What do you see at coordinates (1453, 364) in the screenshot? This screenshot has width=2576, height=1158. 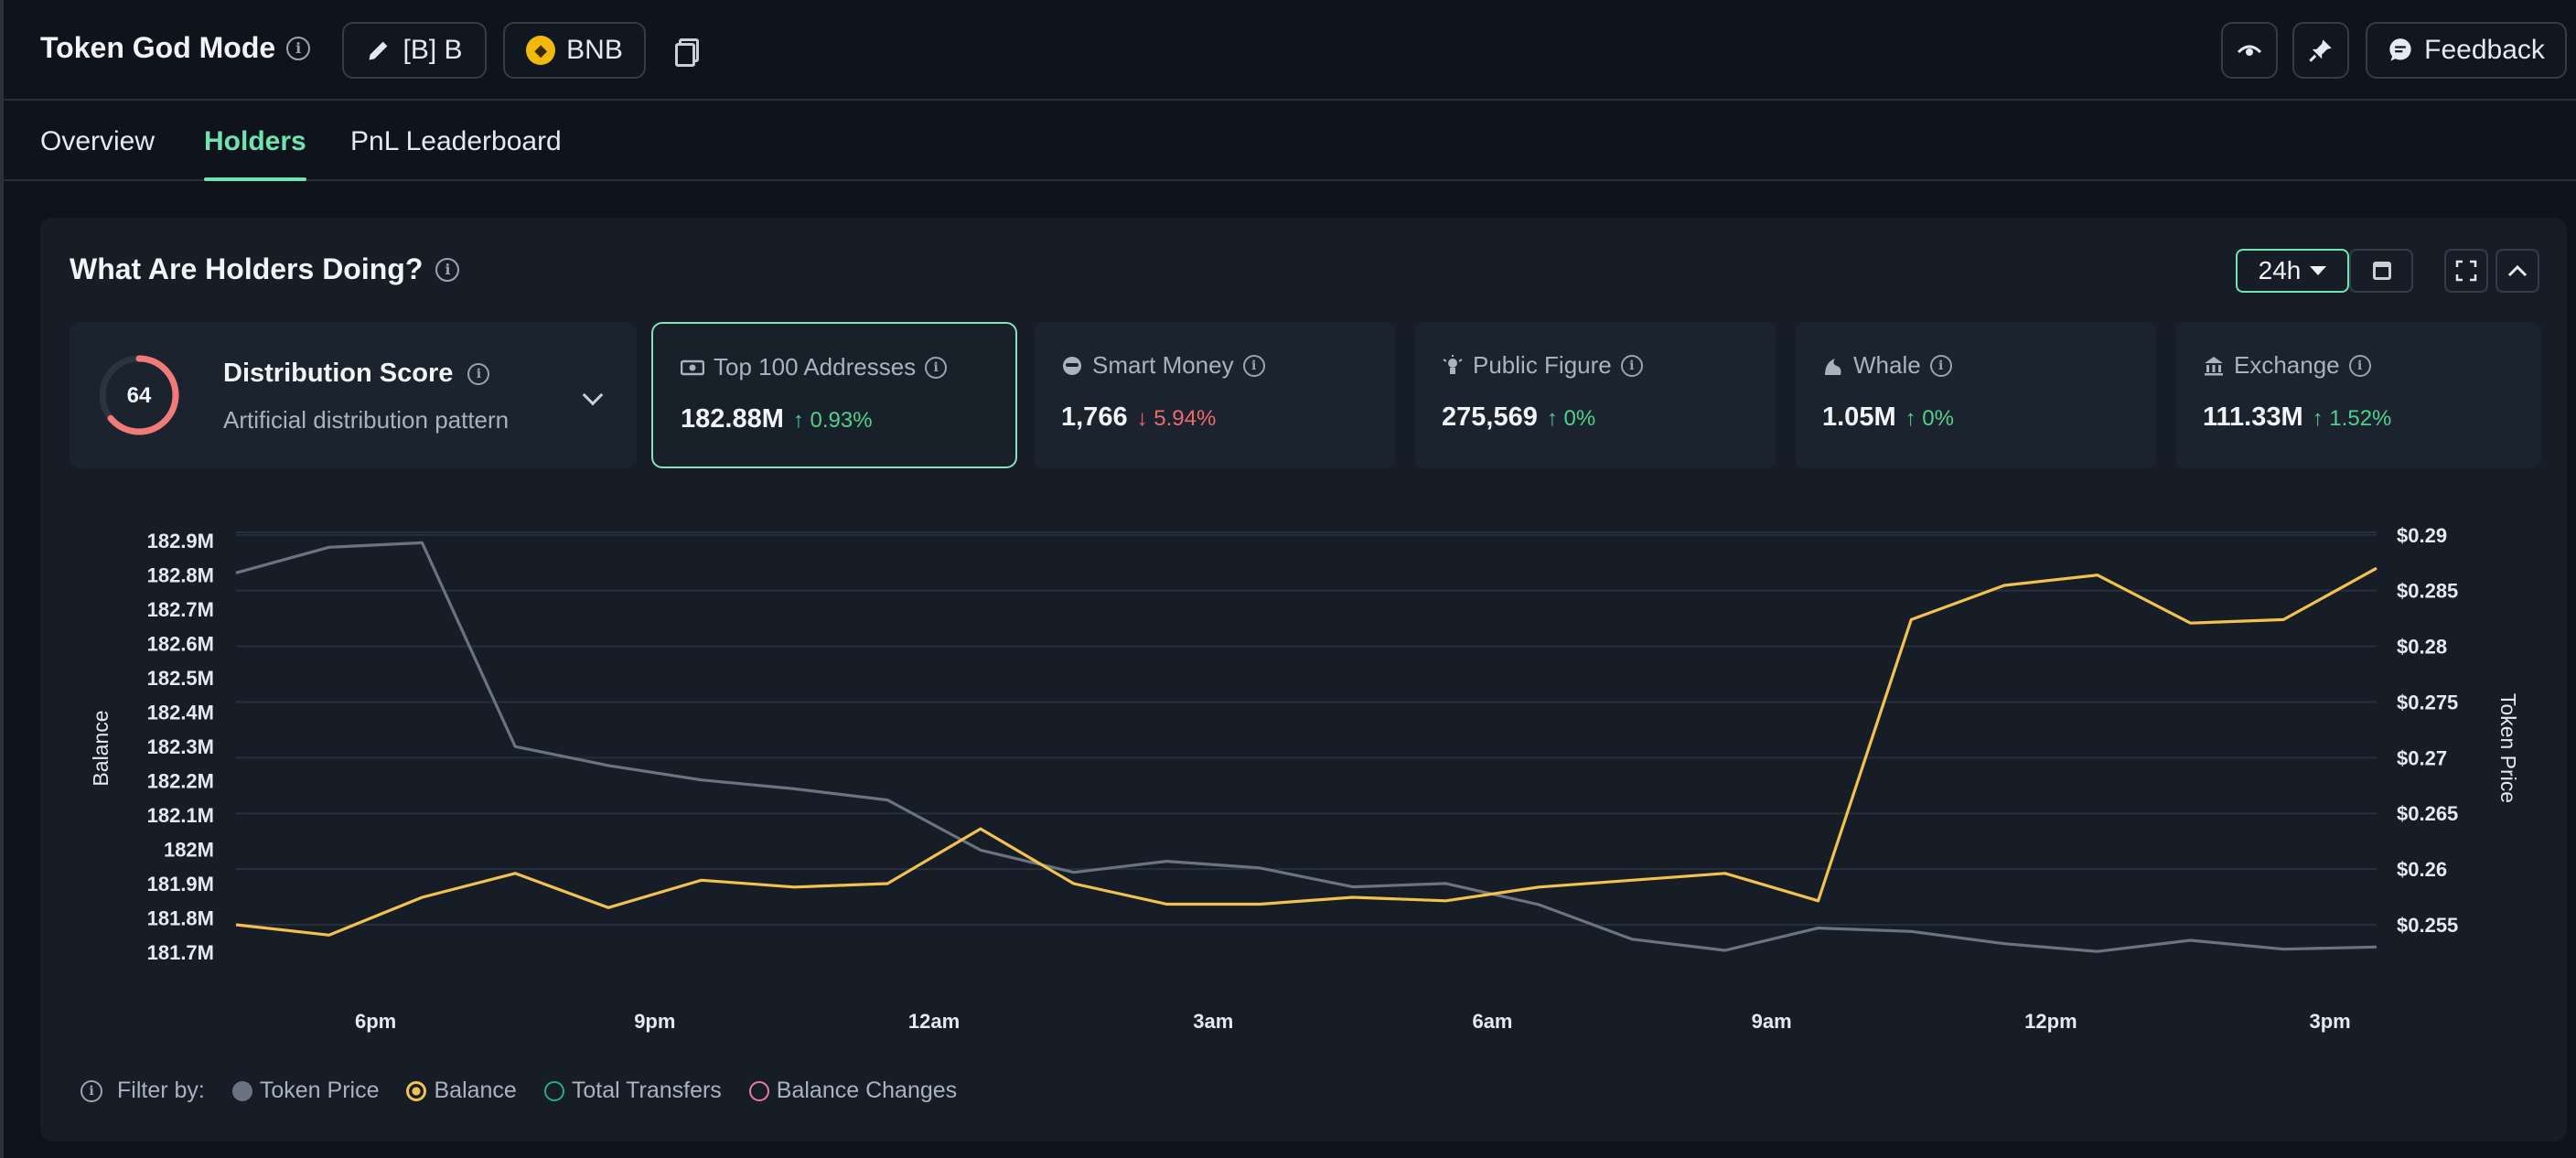 I see `megaphone-icon` at bounding box center [1453, 364].